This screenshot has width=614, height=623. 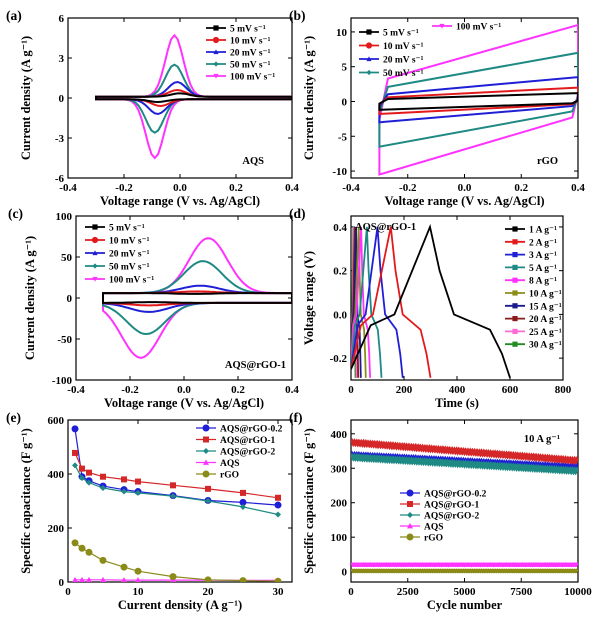 I want to click on legend-entry: 2 A g⁻¹, so click(x=531, y=243).